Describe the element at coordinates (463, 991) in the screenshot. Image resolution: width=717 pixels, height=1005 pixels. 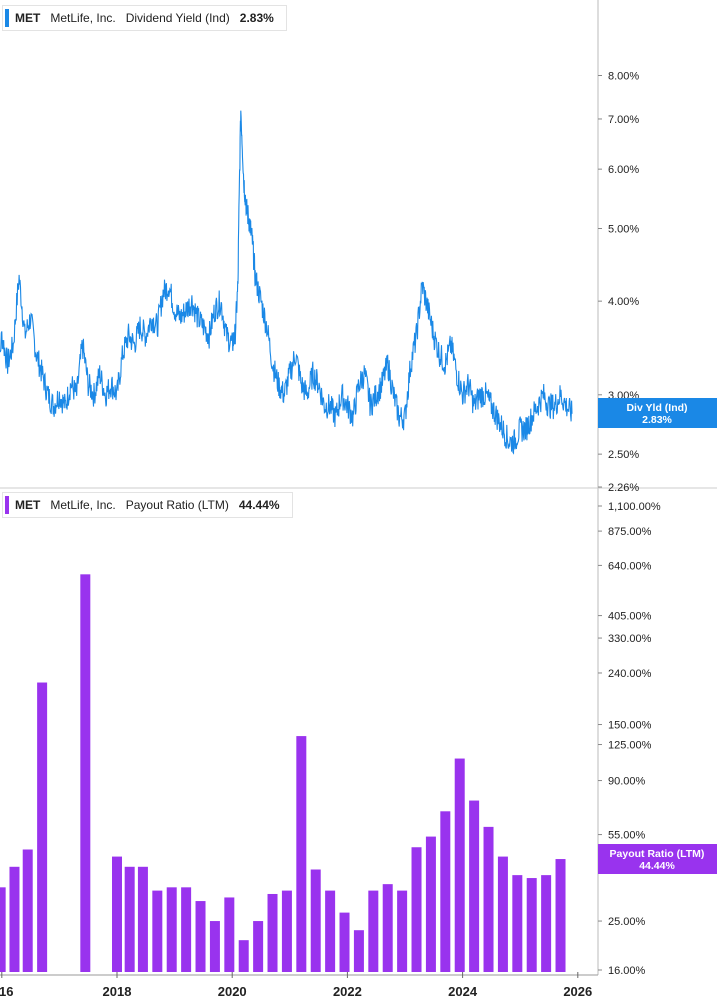
I see `x-tick-label: 2024` at that location.